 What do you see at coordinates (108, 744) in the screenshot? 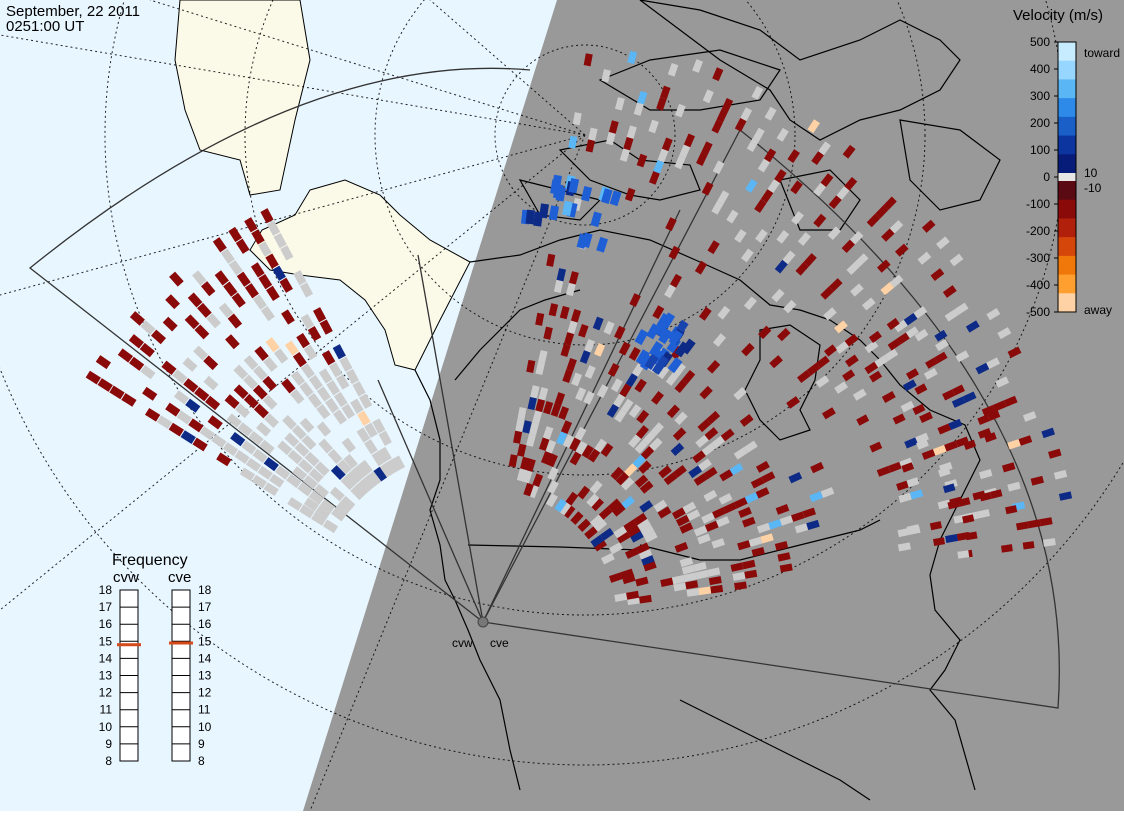
I see `frequency-tick-label: 9` at bounding box center [108, 744].